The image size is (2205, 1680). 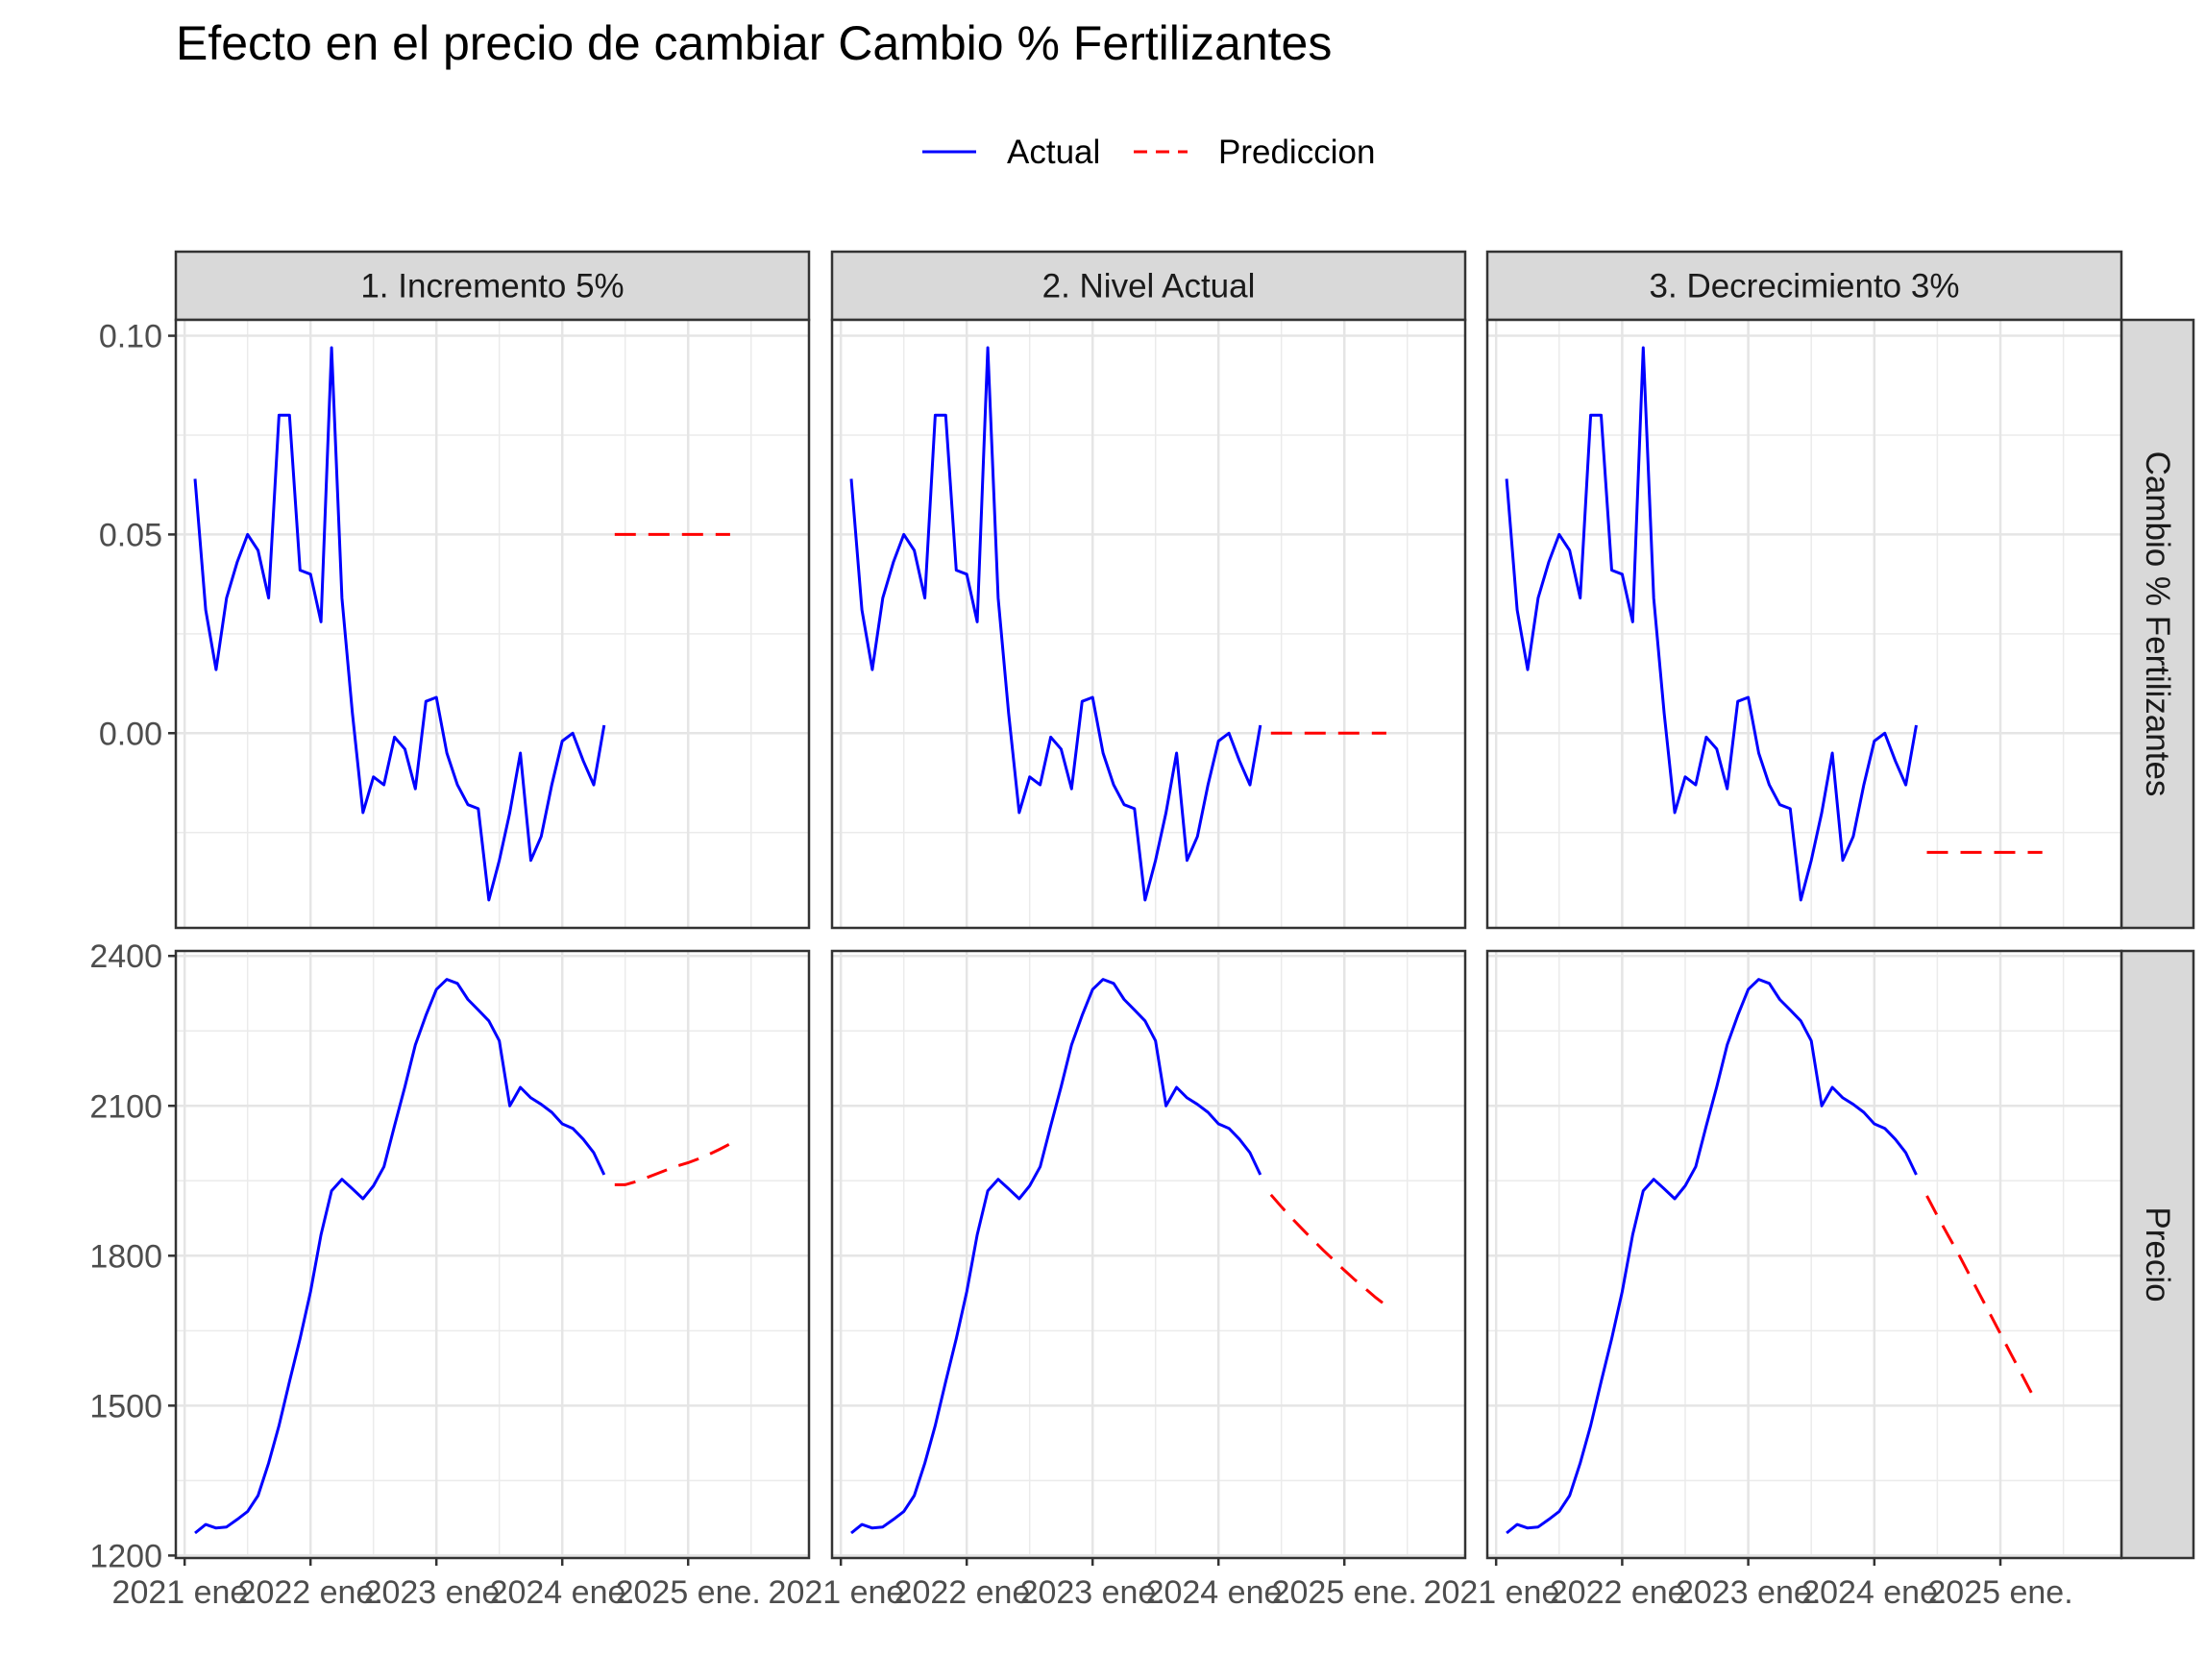 What do you see at coordinates (2158, 624) in the screenshot?
I see `row-strip-label-cambio-fertilizantes: Cambio % Fertilizantes` at bounding box center [2158, 624].